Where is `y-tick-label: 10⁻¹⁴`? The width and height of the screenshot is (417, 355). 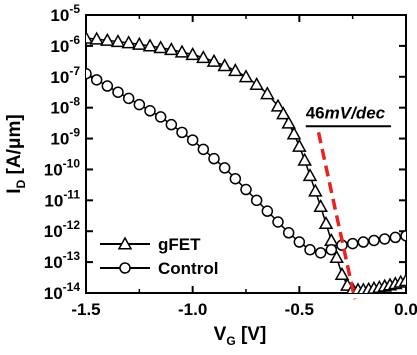 y-tick-label: 10⁻¹⁴ is located at coordinates (62, 291).